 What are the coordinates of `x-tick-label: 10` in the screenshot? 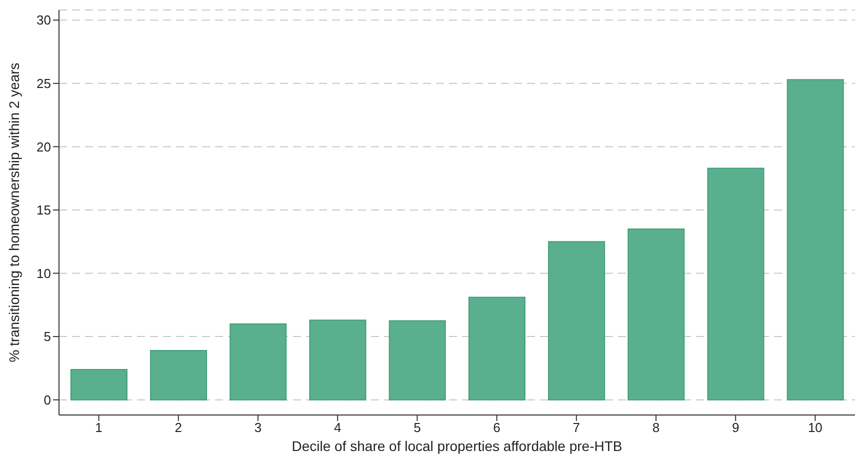 It's located at (815, 428).